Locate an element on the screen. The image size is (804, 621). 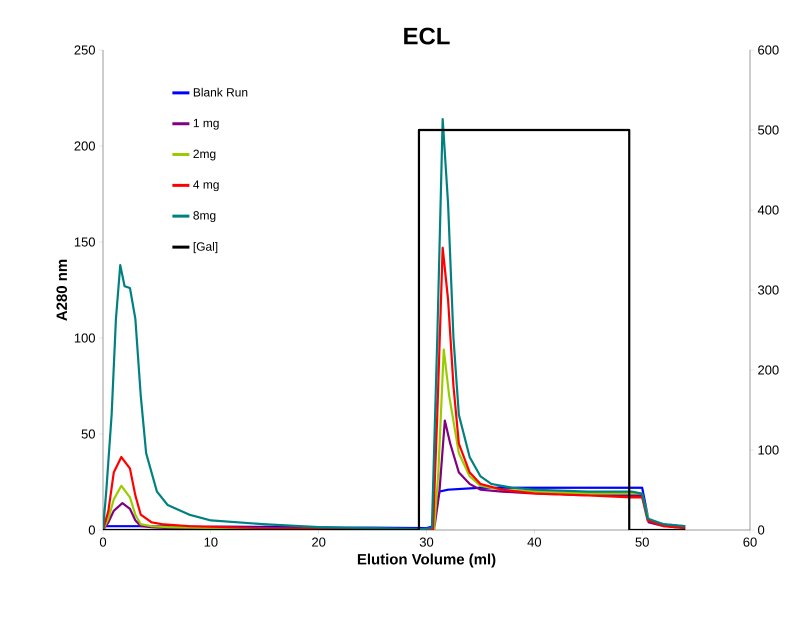
x-tick-label: 20 is located at coordinates (319, 542).